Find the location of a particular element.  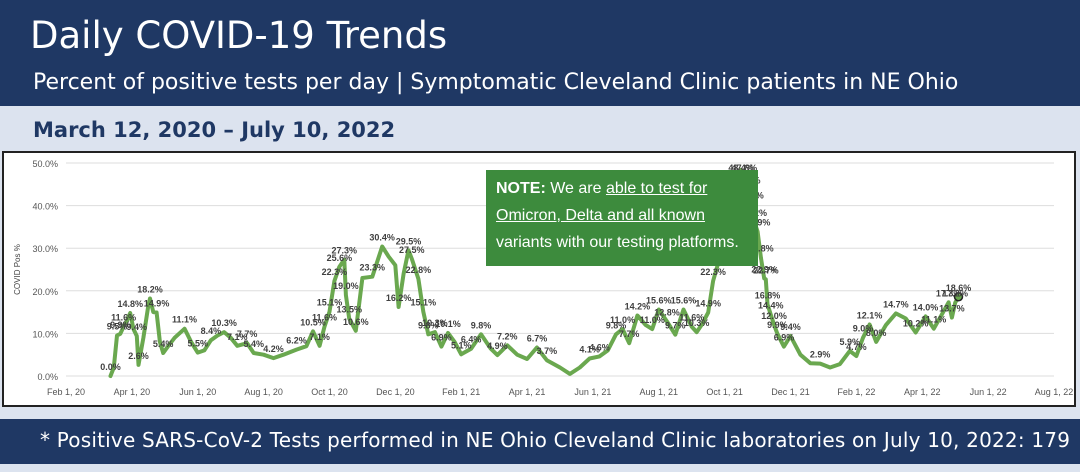

data-label: 13.5% is located at coordinates (349, 309).